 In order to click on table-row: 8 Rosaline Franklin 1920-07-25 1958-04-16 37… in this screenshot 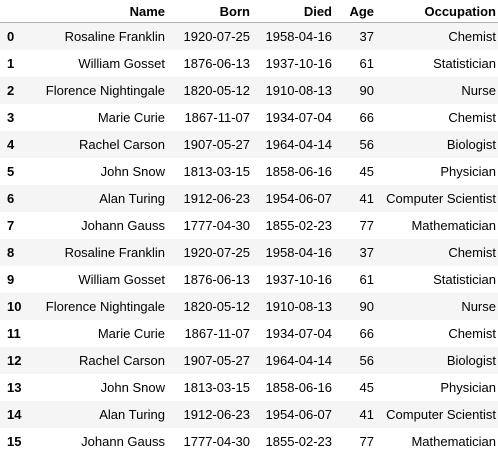, I will do `click(249, 252)`.